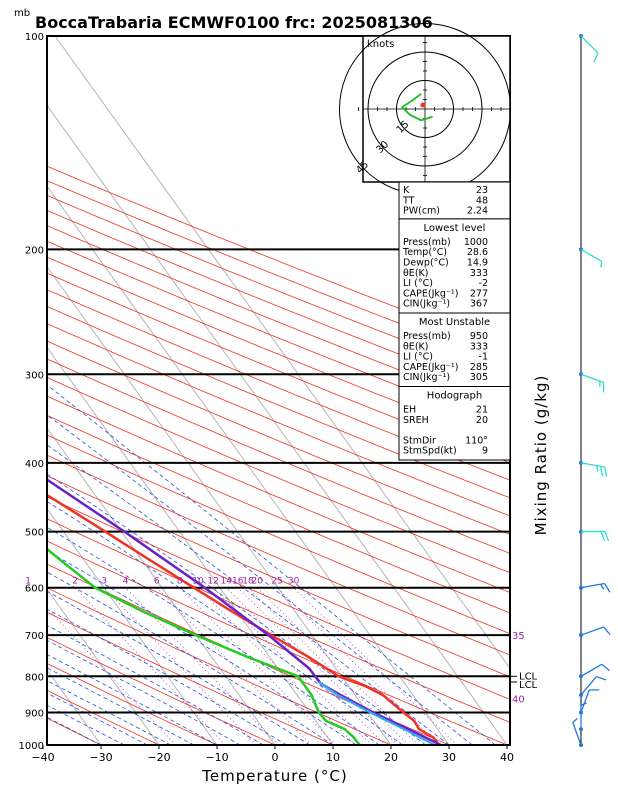 This screenshot has height=804, width=618. I want to click on x-tick-label: 0, so click(275, 757).